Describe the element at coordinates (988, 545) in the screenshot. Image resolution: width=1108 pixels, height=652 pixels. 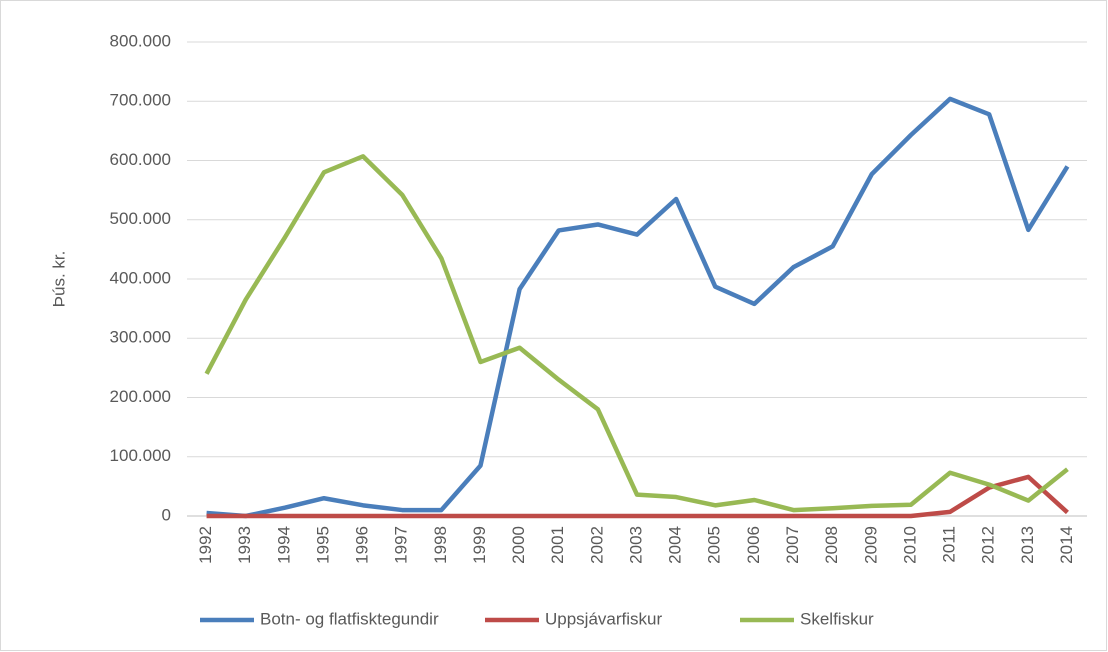
I see `x-tick-label: 2012` at that location.